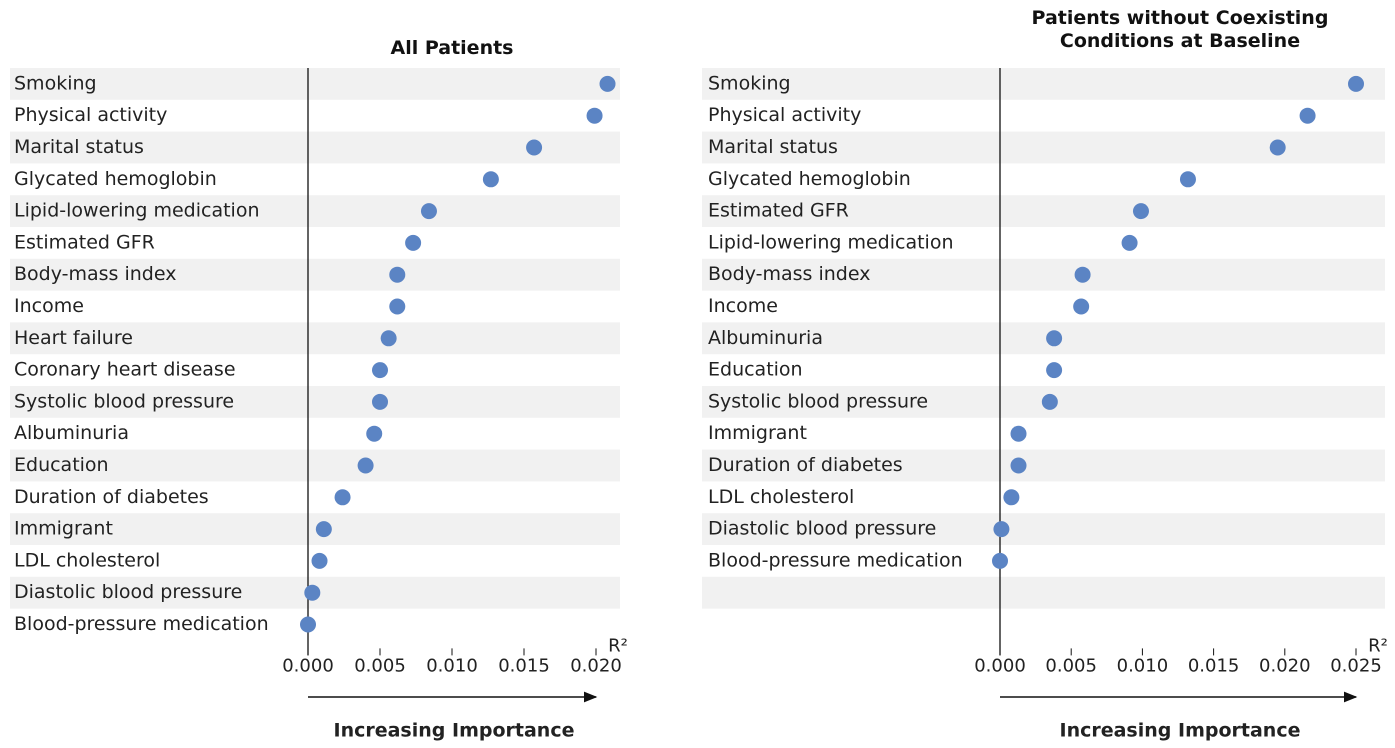 The image size is (1395, 748). I want to click on chart-title: All Patients, so click(452, 48).